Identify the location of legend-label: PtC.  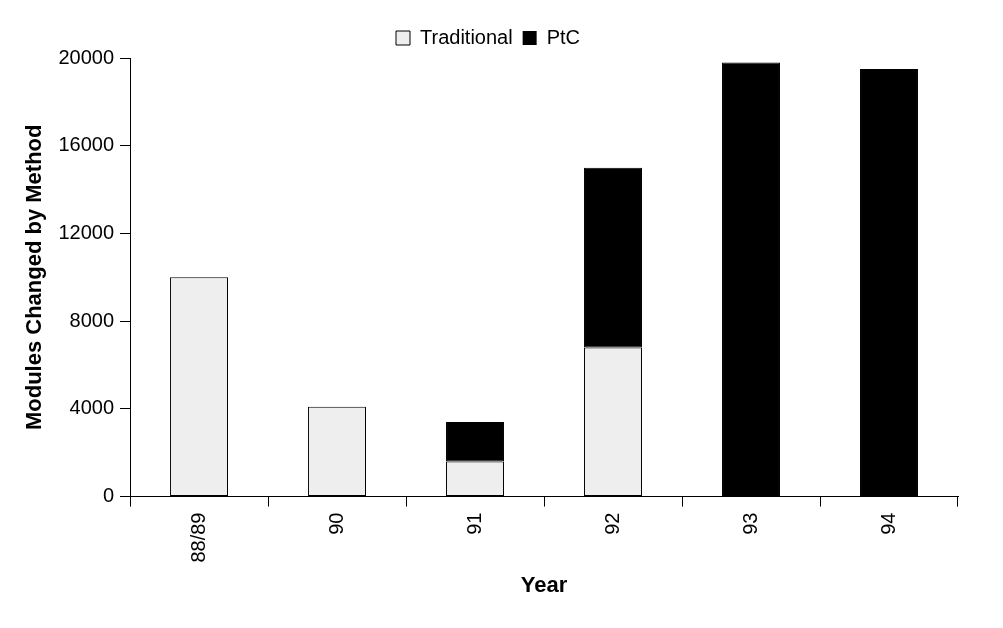
(563, 36).